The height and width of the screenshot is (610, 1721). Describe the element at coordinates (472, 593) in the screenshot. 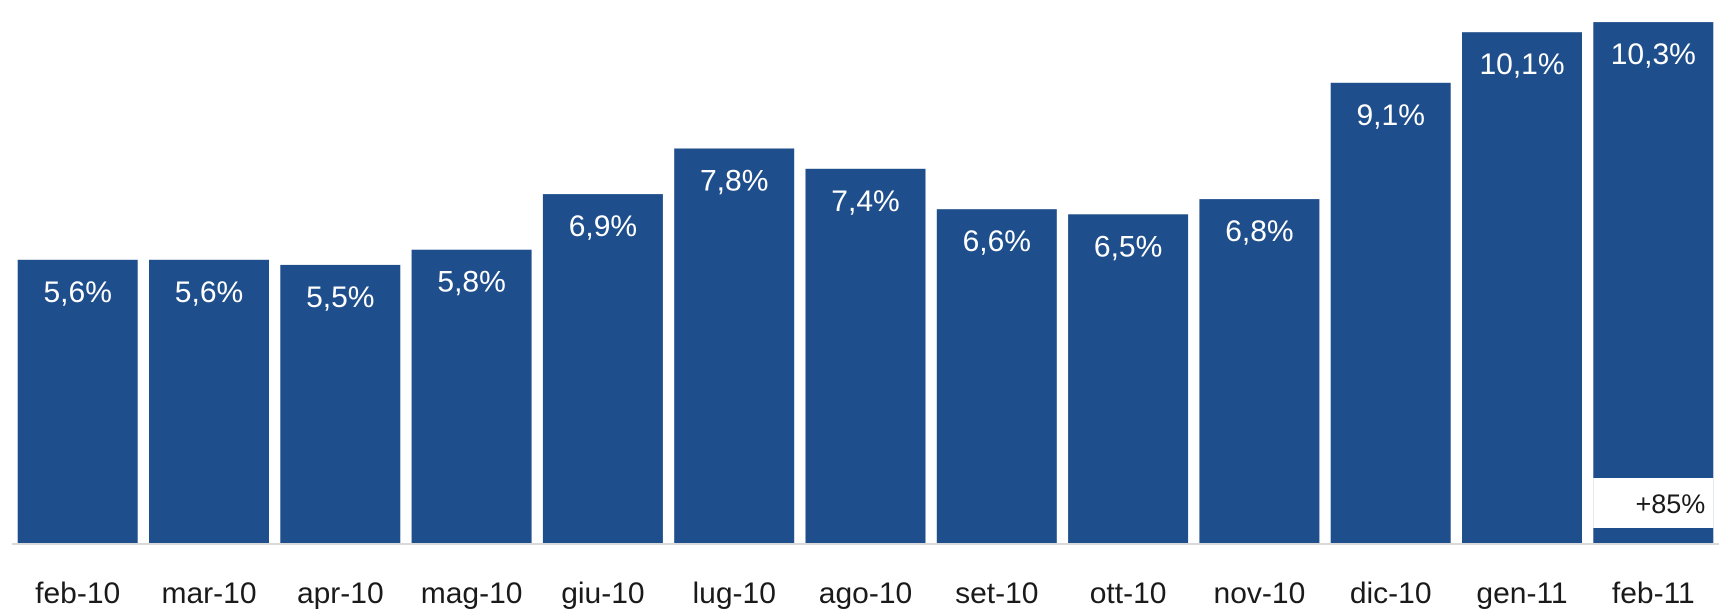

I see `x-tick-label-mag-10: mag-10` at that location.